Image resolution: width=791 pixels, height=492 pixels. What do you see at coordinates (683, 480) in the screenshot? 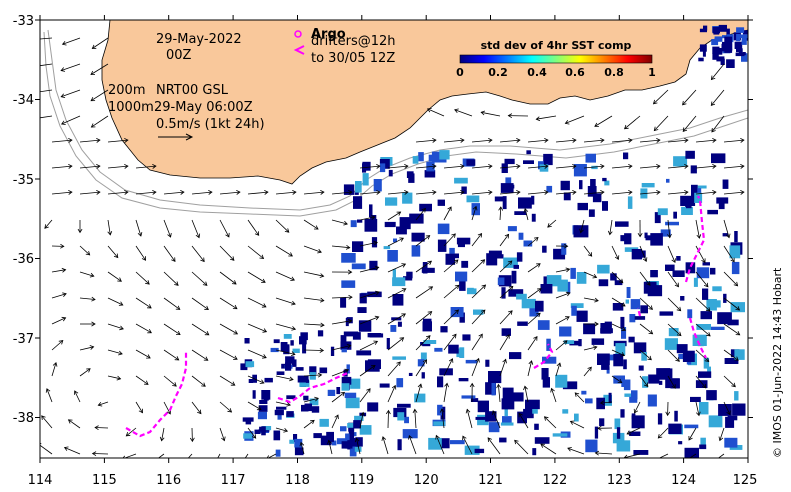
I see `x-tick-label: 124` at bounding box center [683, 480].